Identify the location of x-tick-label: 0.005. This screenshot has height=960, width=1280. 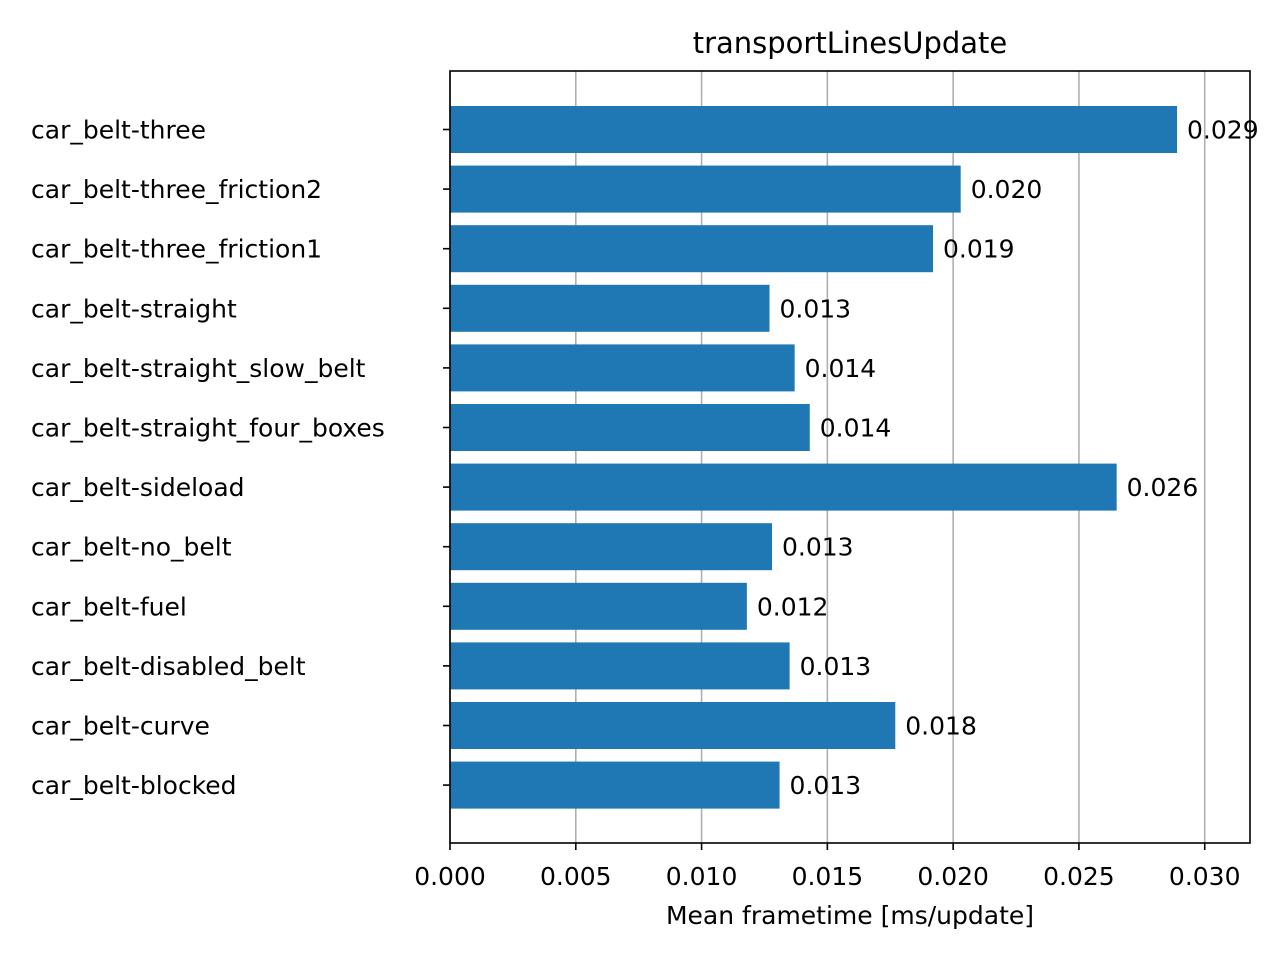
(576, 876).